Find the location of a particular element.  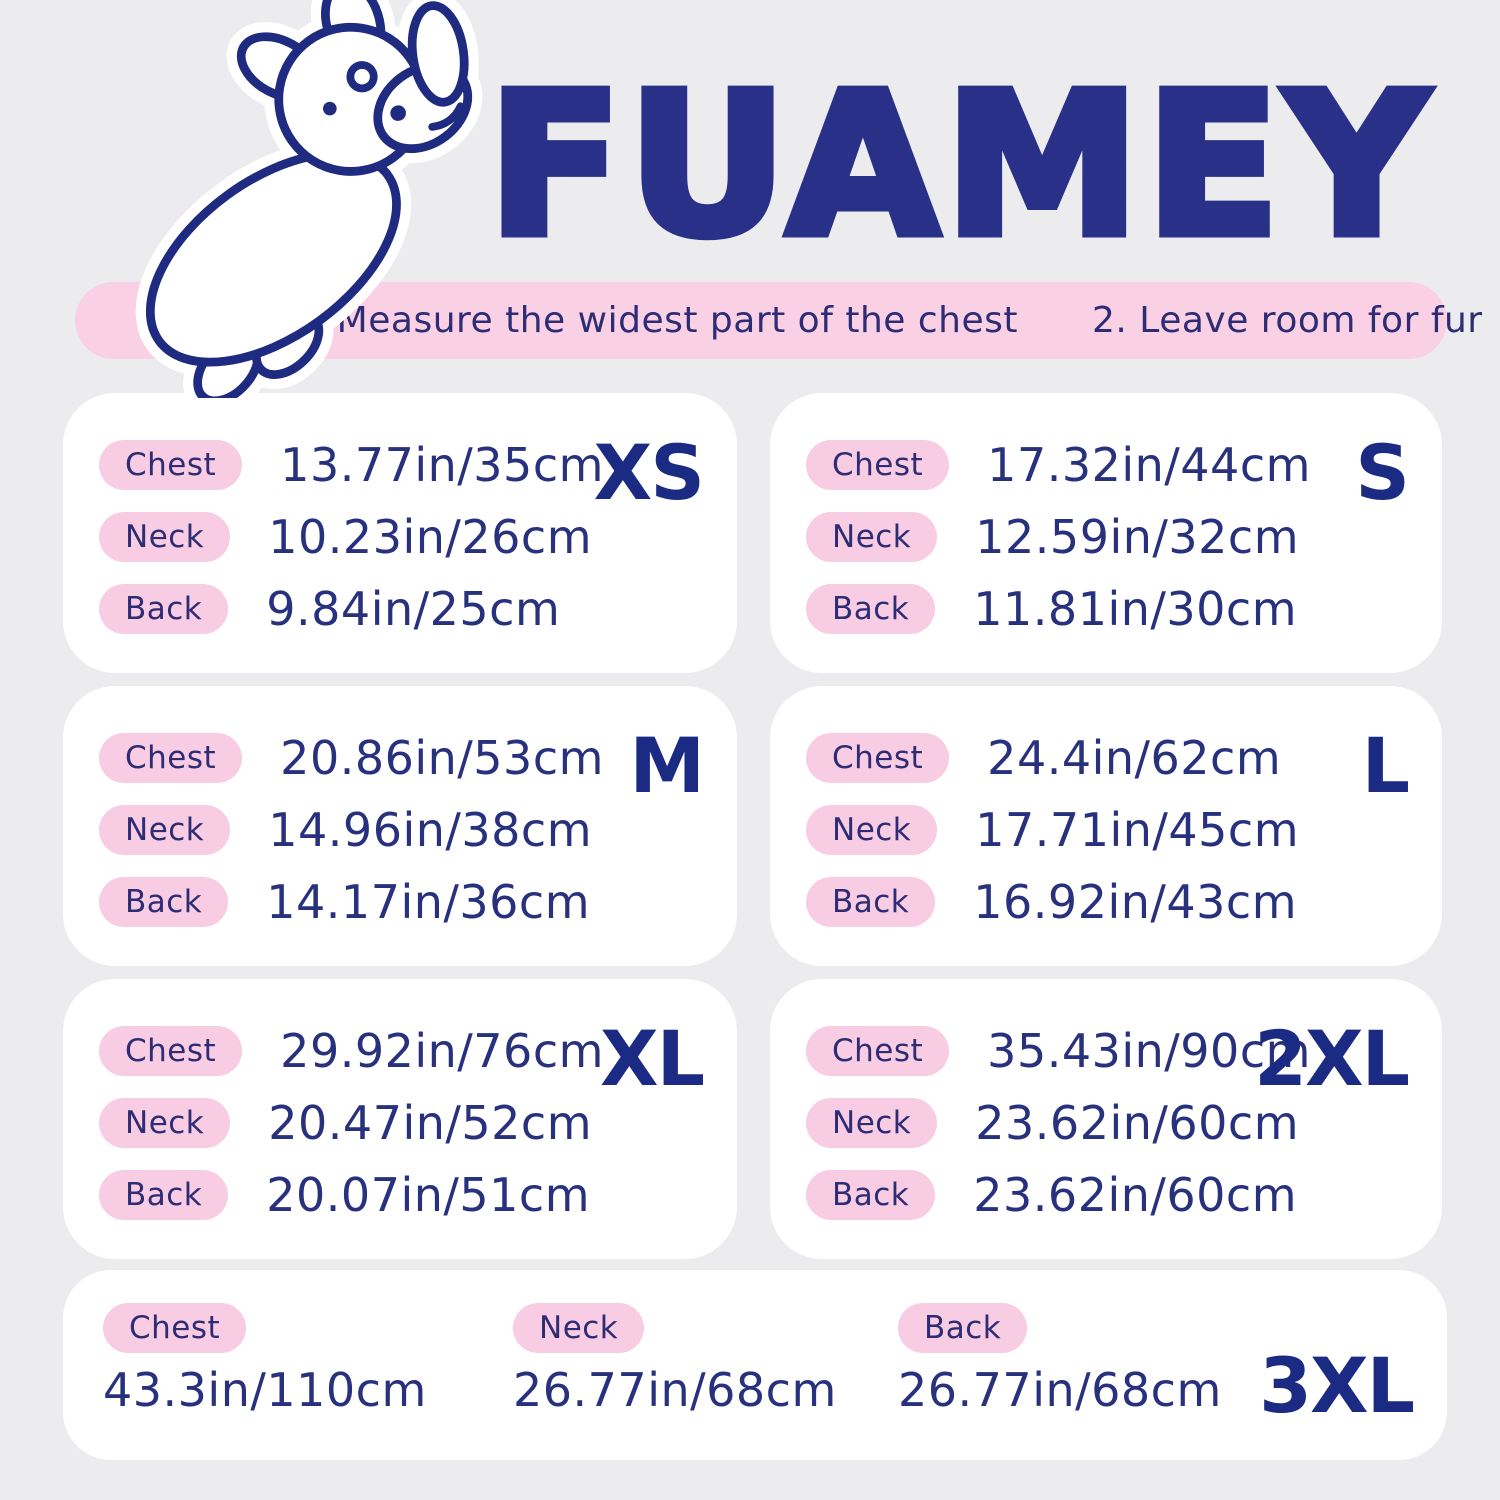

neck-value: 23.62in/60cm is located at coordinates (1137, 1123).